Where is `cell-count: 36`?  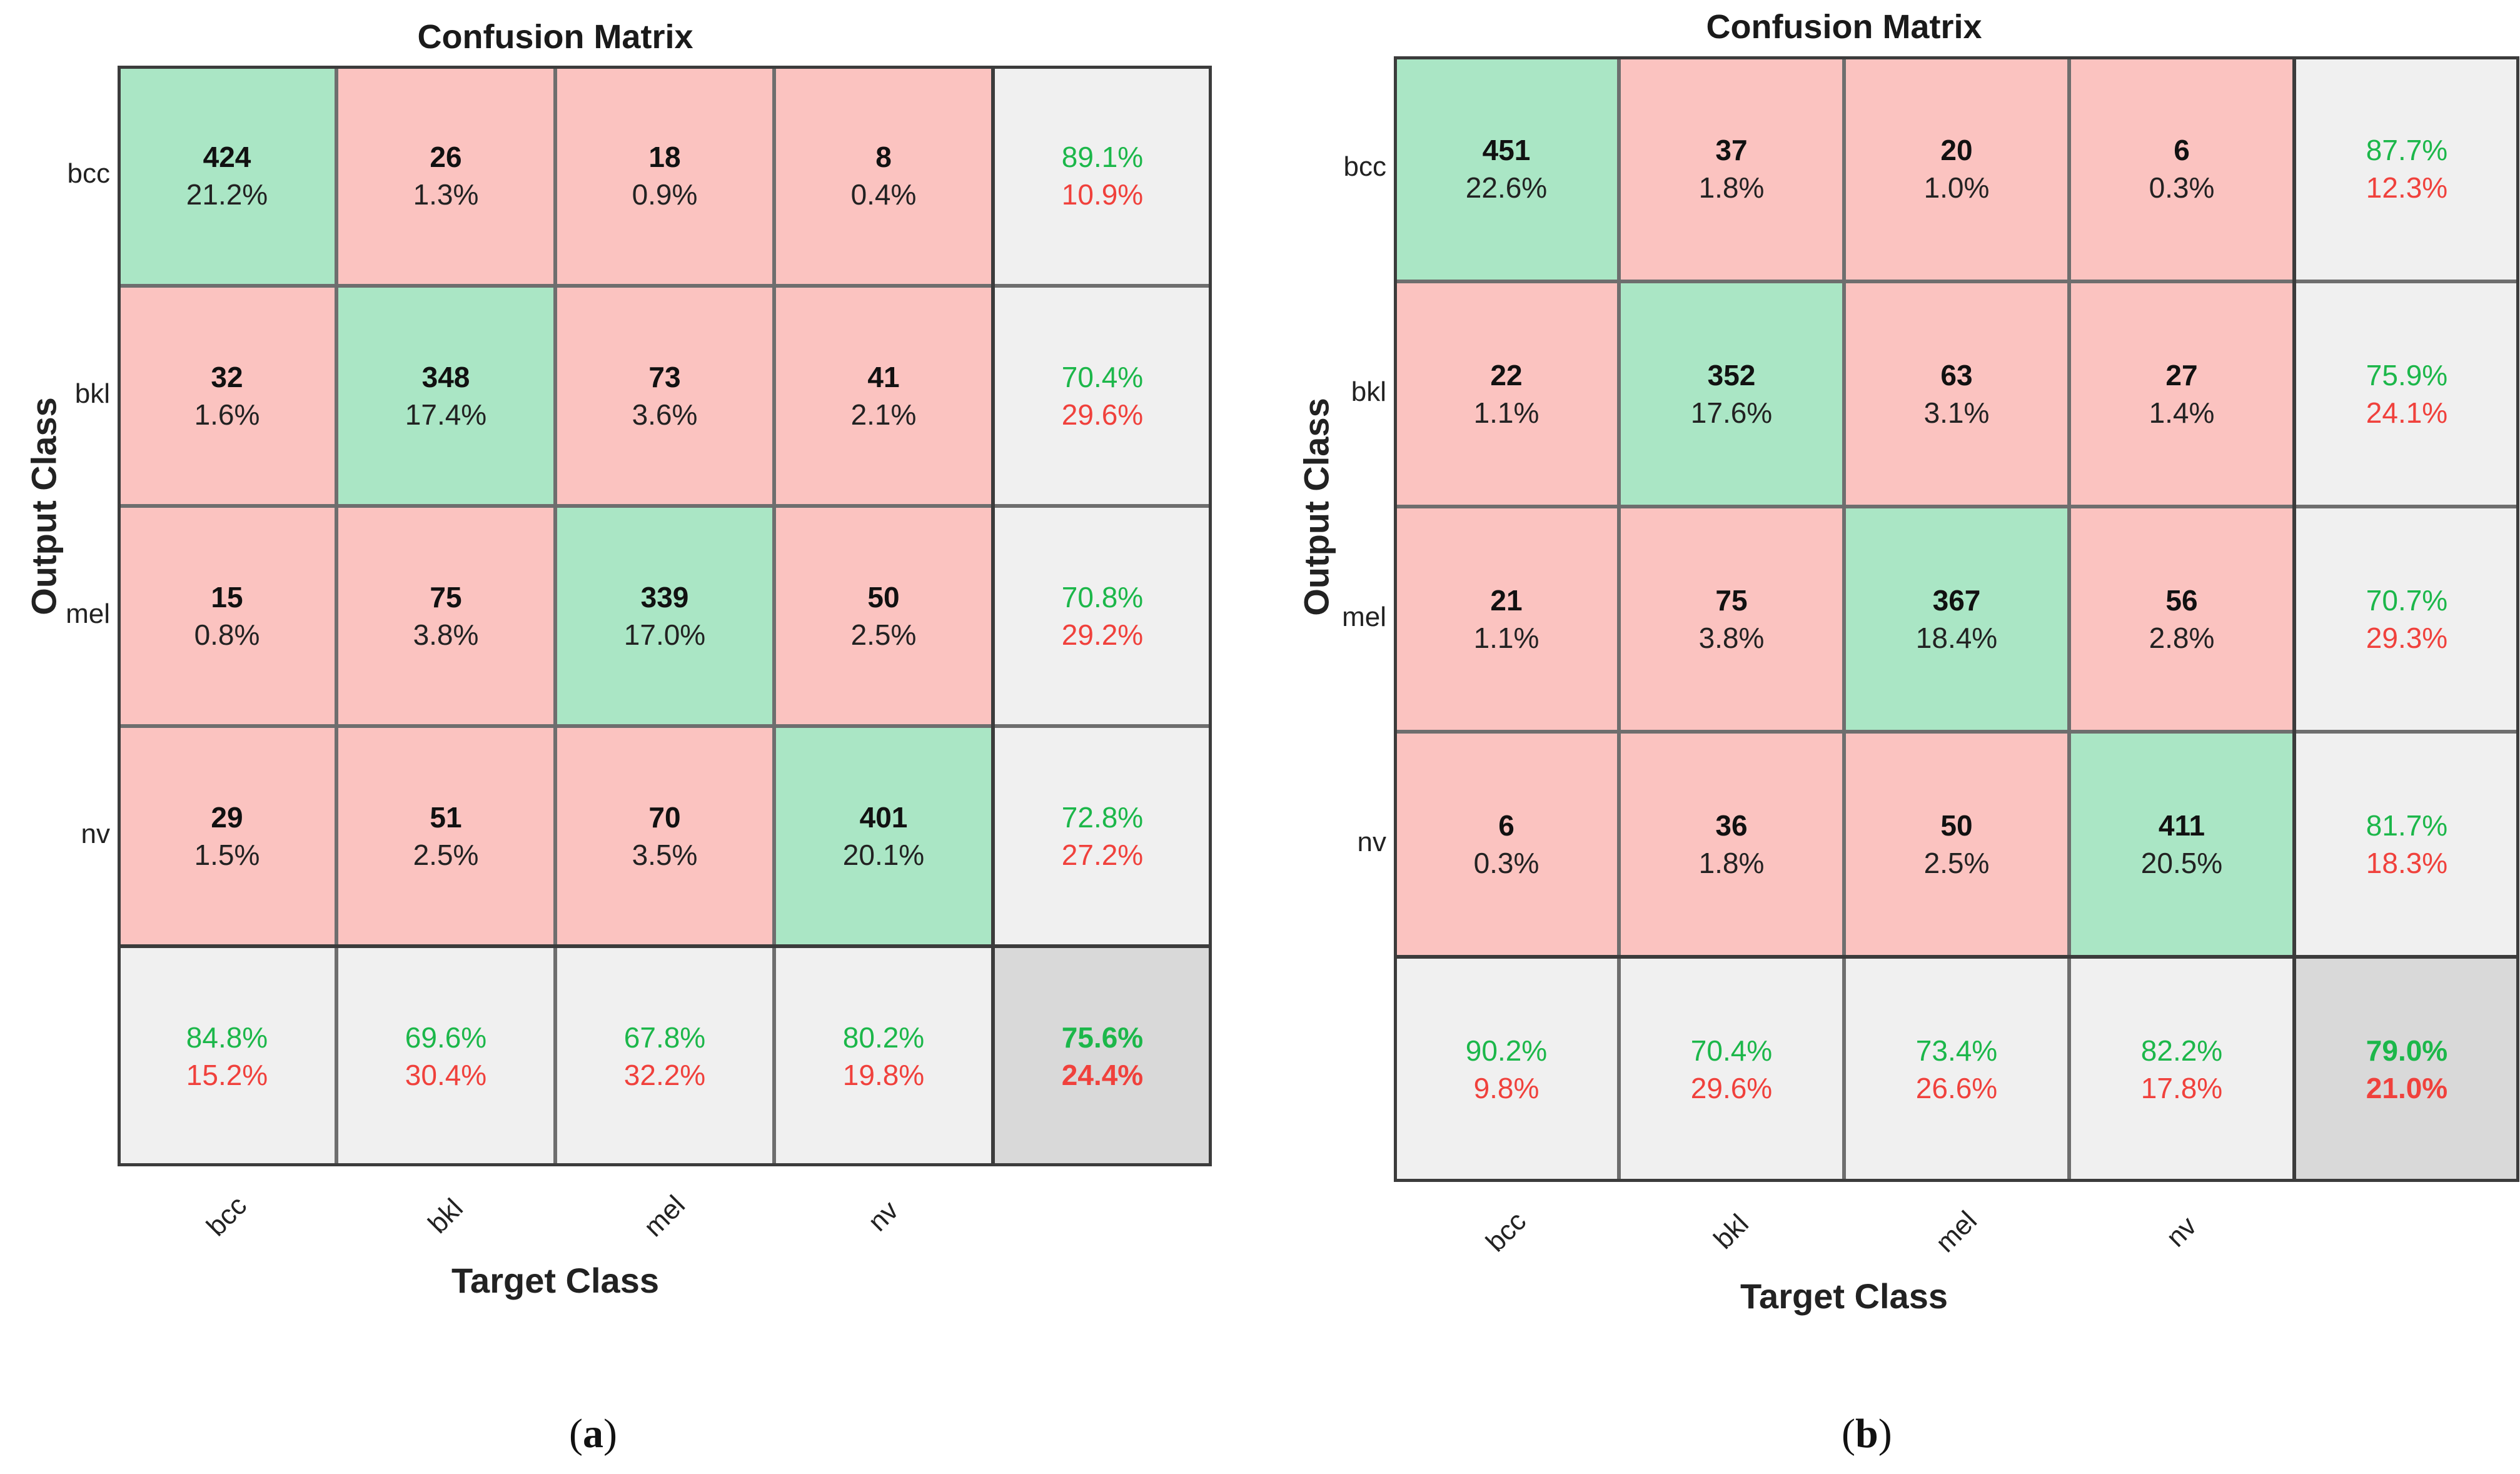
cell-count: 36 is located at coordinates (1731, 825).